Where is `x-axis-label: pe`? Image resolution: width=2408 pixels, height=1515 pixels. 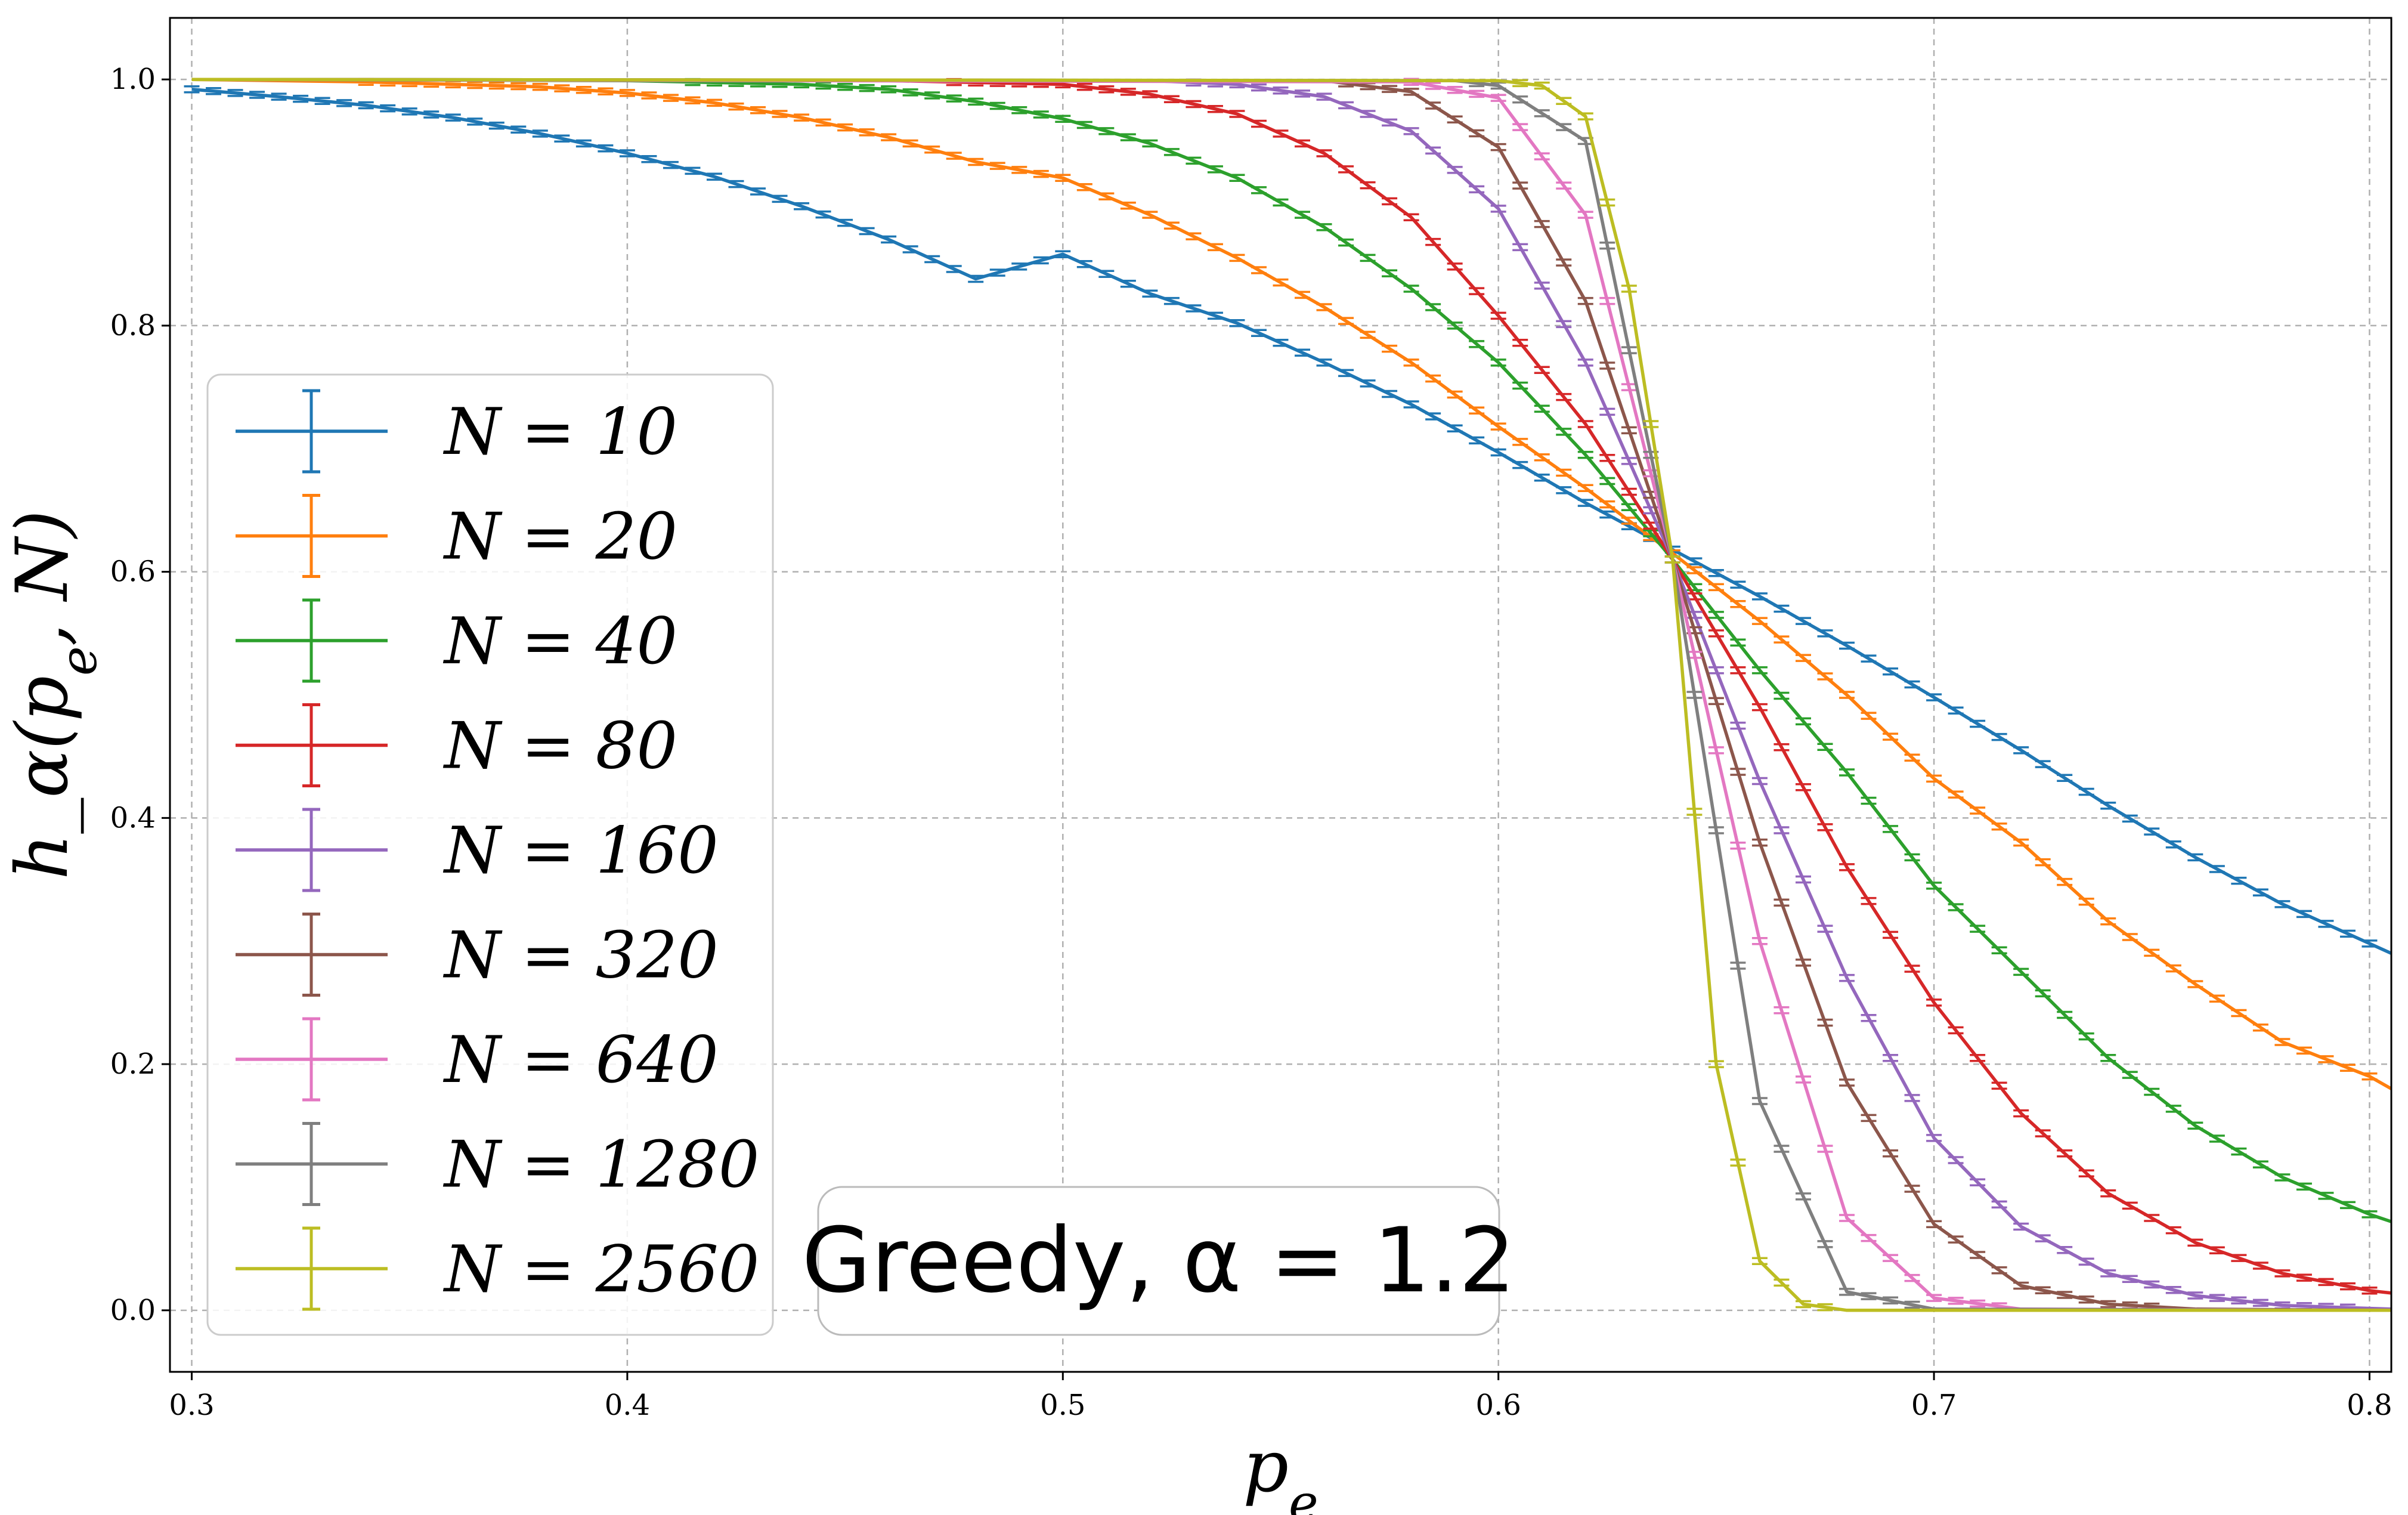
x-axis-label: pe is located at coordinates (1280, 1471).